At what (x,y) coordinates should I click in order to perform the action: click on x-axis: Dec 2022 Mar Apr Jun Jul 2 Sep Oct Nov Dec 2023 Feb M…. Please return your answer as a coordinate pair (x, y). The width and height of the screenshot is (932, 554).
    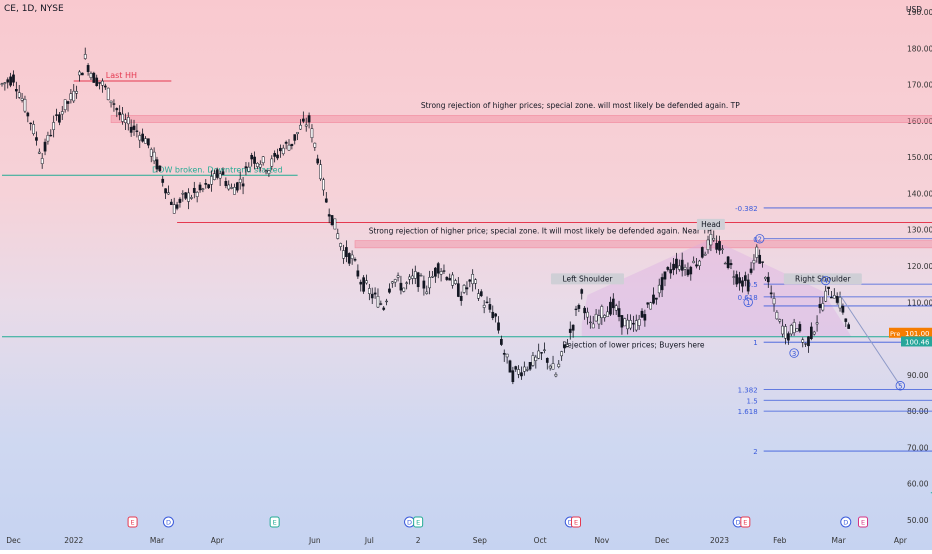
    Looking at the image, I should click on (456, 540).